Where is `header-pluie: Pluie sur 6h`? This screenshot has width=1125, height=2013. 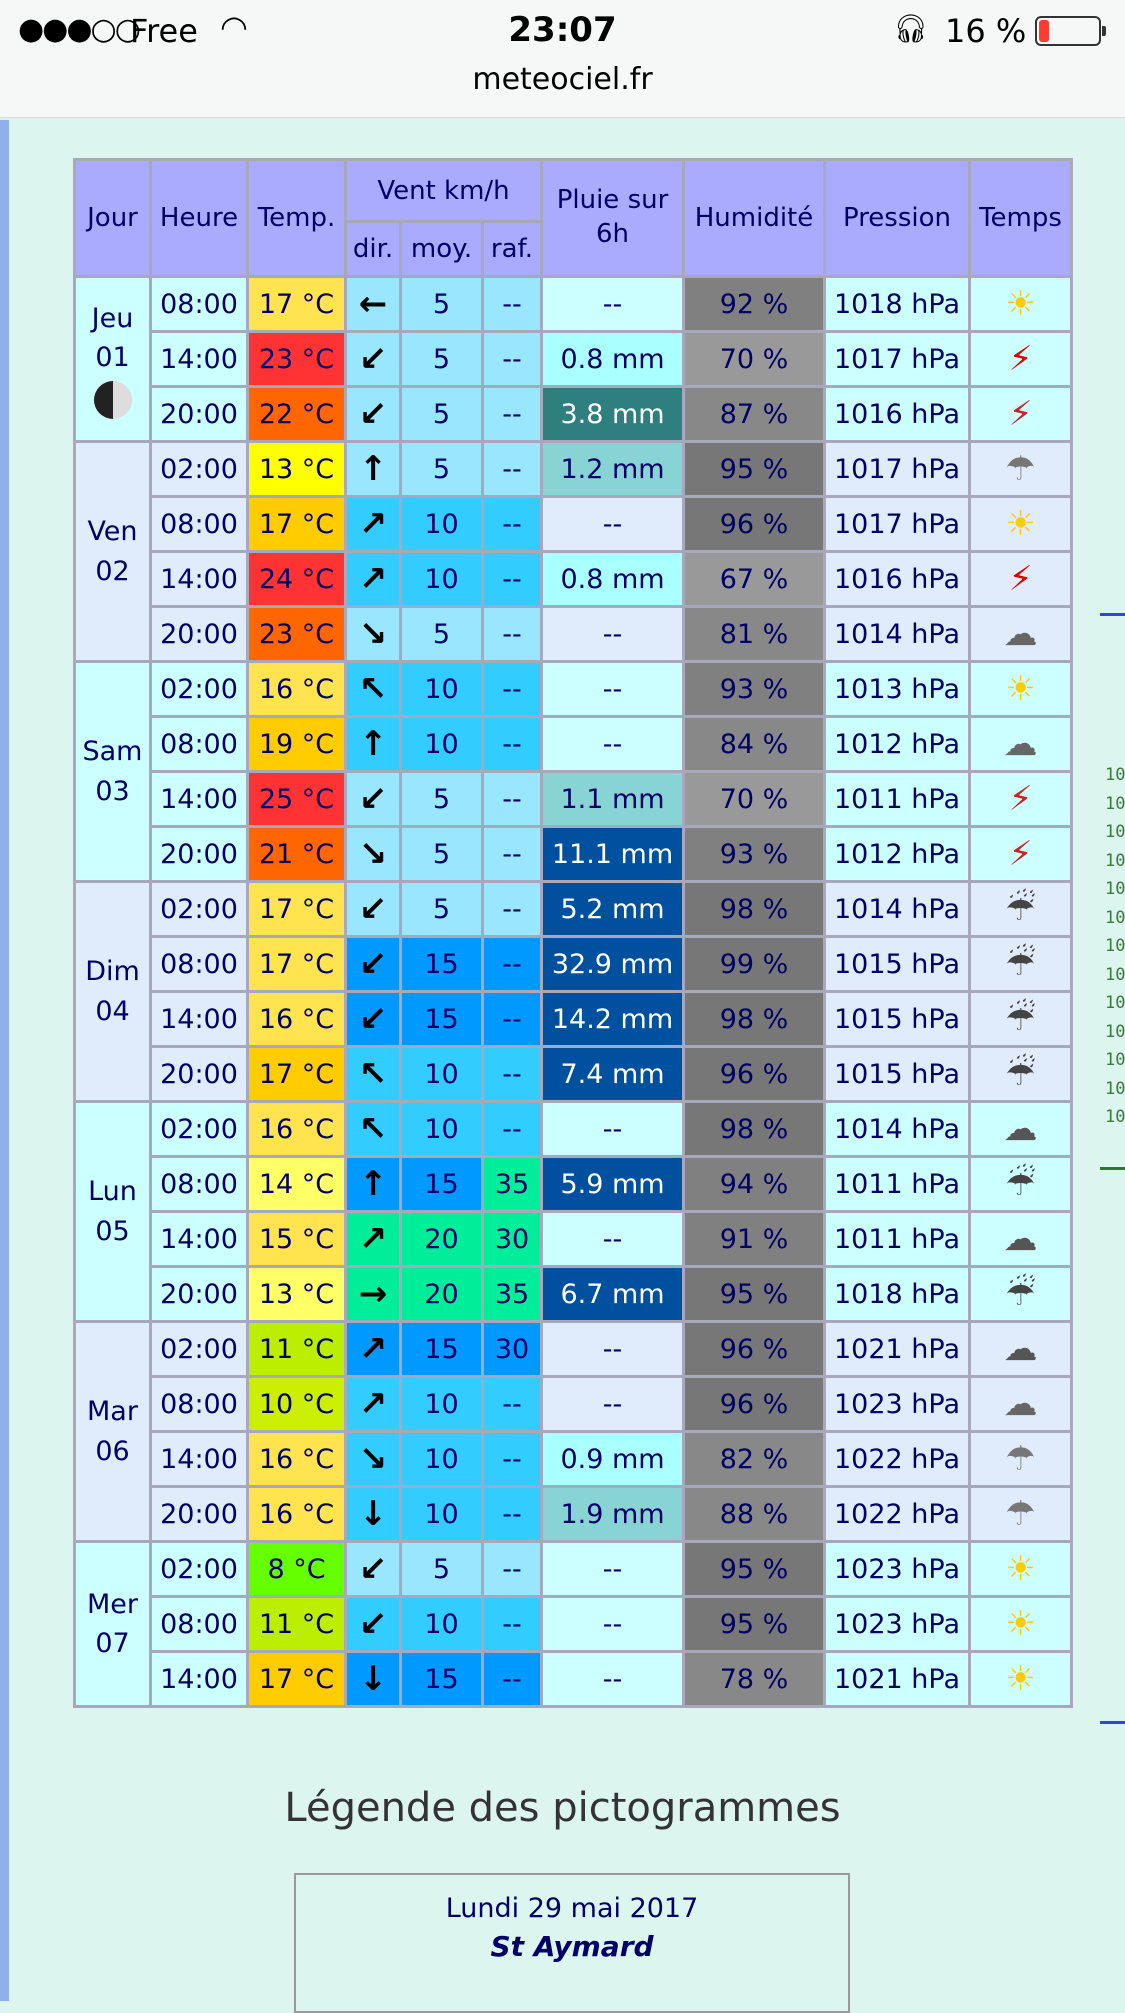
header-pluie: Pluie sur 6h is located at coordinates (612, 218).